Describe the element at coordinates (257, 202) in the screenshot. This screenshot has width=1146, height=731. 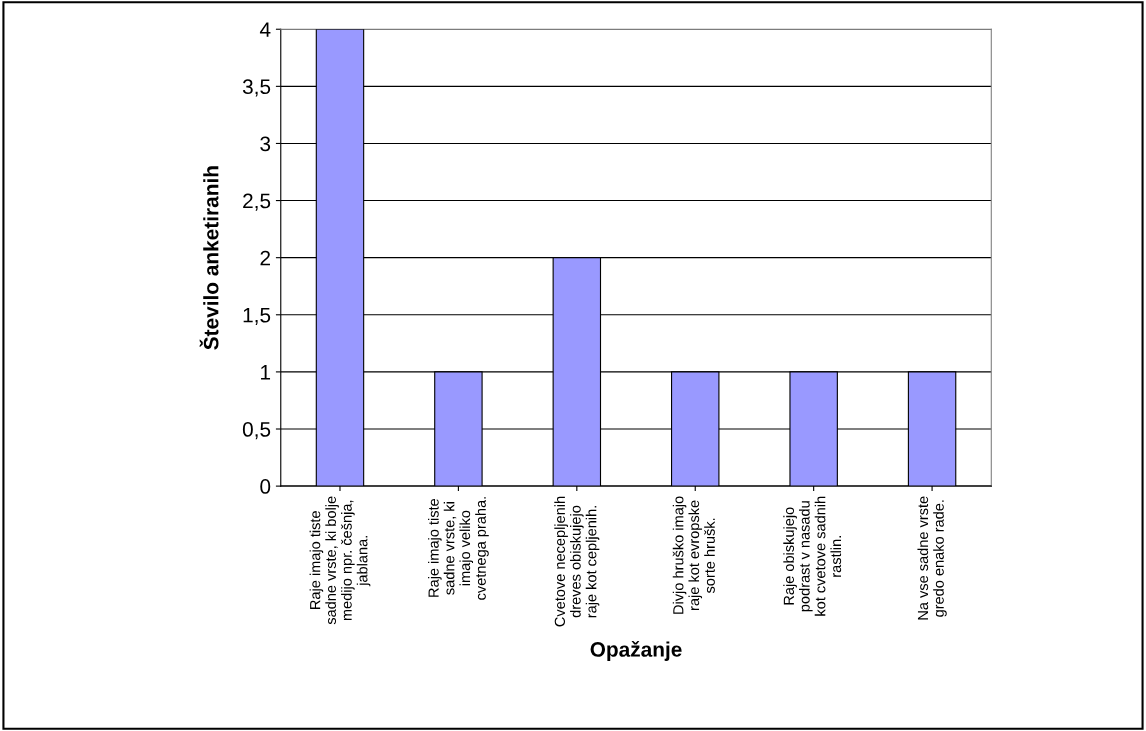
I see `y-tick-label: 2,5` at that location.